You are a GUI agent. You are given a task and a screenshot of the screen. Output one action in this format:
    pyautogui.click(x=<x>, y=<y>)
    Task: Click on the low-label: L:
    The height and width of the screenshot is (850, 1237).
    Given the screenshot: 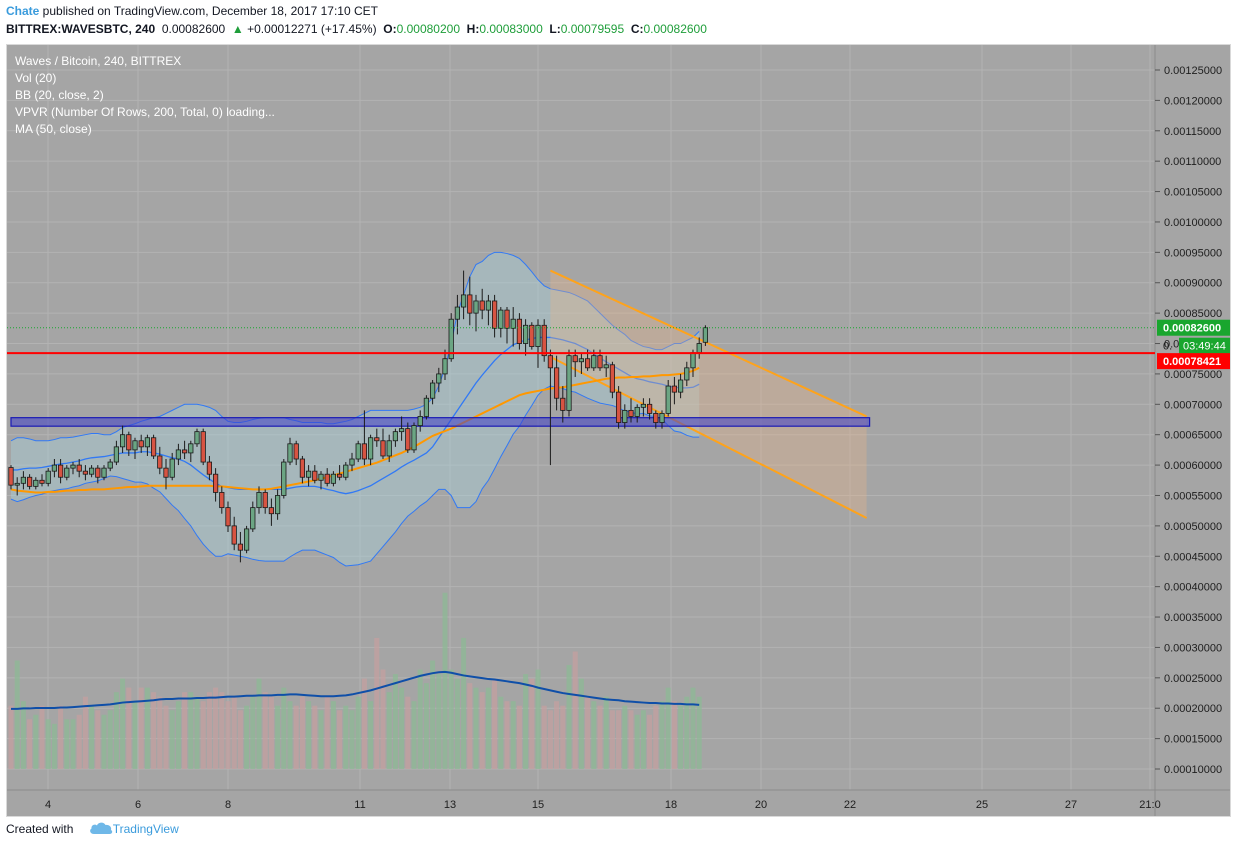 What is the action you would take?
    pyautogui.click(x=555, y=29)
    